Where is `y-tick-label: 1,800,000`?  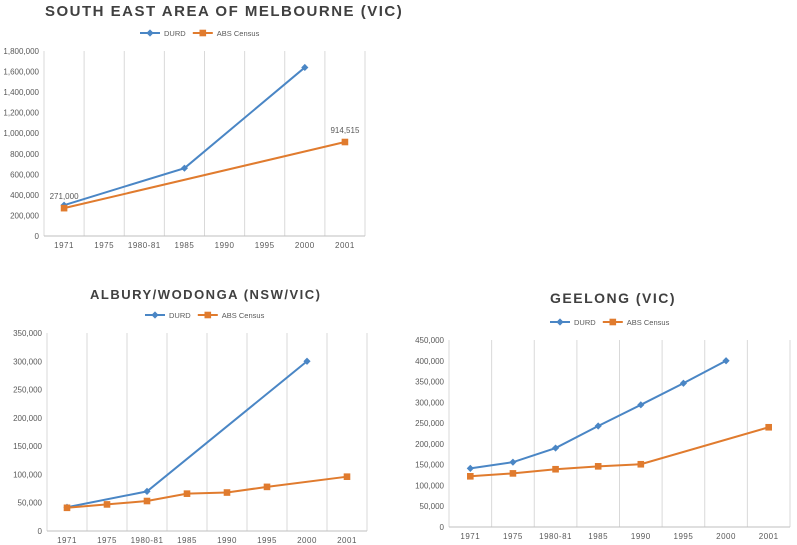
y-tick-label: 1,800,000 is located at coordinates (21, 51).